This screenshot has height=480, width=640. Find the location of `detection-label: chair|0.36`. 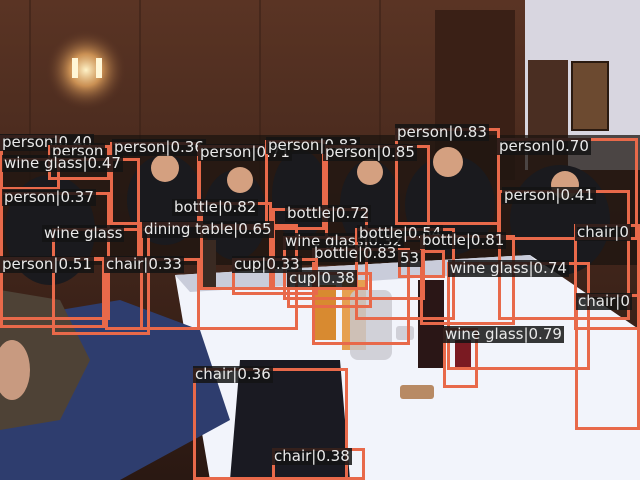

detection-label: chair|0.36 is located at coordinates (233, 374).